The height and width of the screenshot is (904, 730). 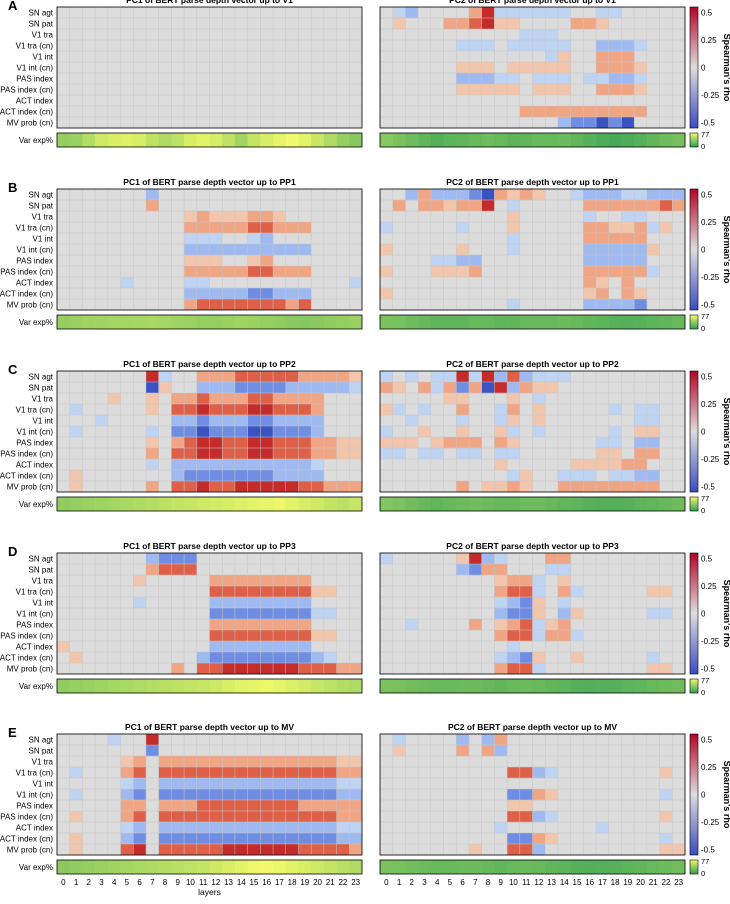 I want to click on panel-letter: D, so click(x=12, y=551).